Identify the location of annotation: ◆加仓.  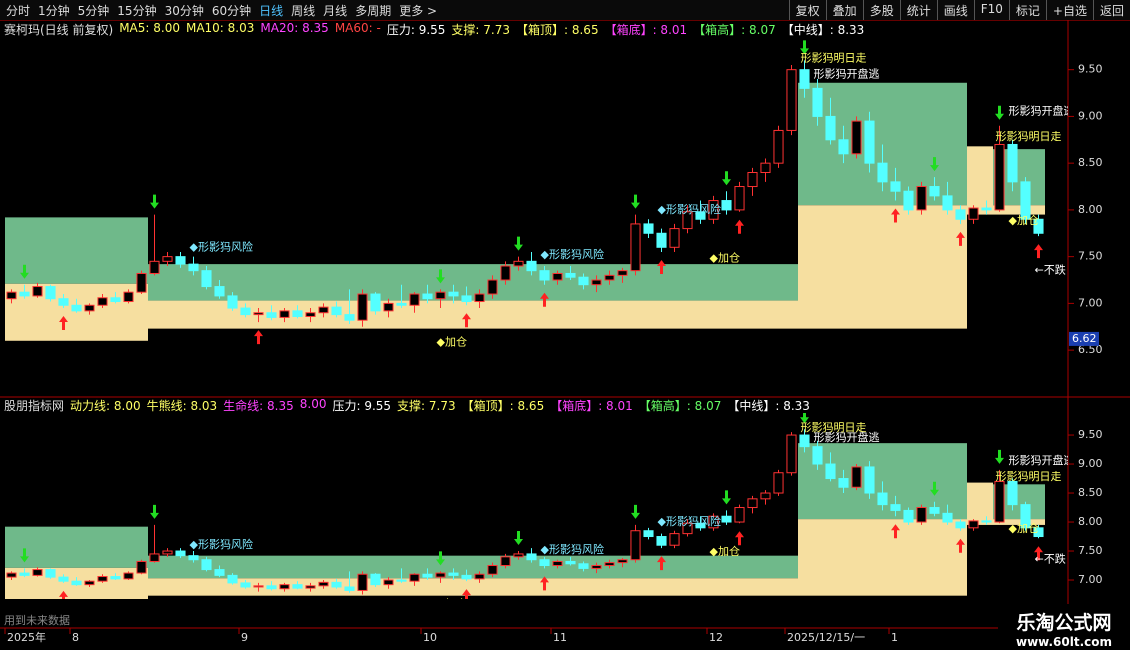
(725, 258).